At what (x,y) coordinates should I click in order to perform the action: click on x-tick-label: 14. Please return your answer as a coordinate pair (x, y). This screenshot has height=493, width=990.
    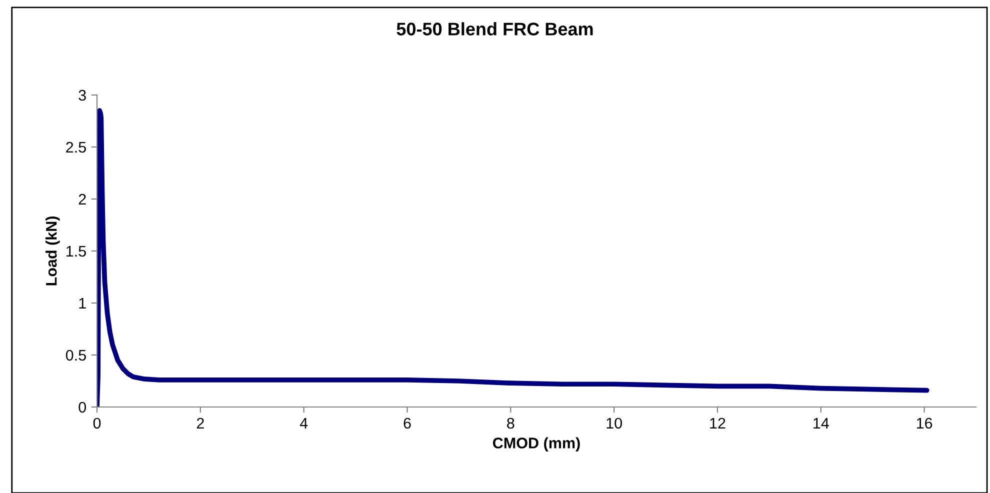
    Looking at the image, I should click on (821, 423).